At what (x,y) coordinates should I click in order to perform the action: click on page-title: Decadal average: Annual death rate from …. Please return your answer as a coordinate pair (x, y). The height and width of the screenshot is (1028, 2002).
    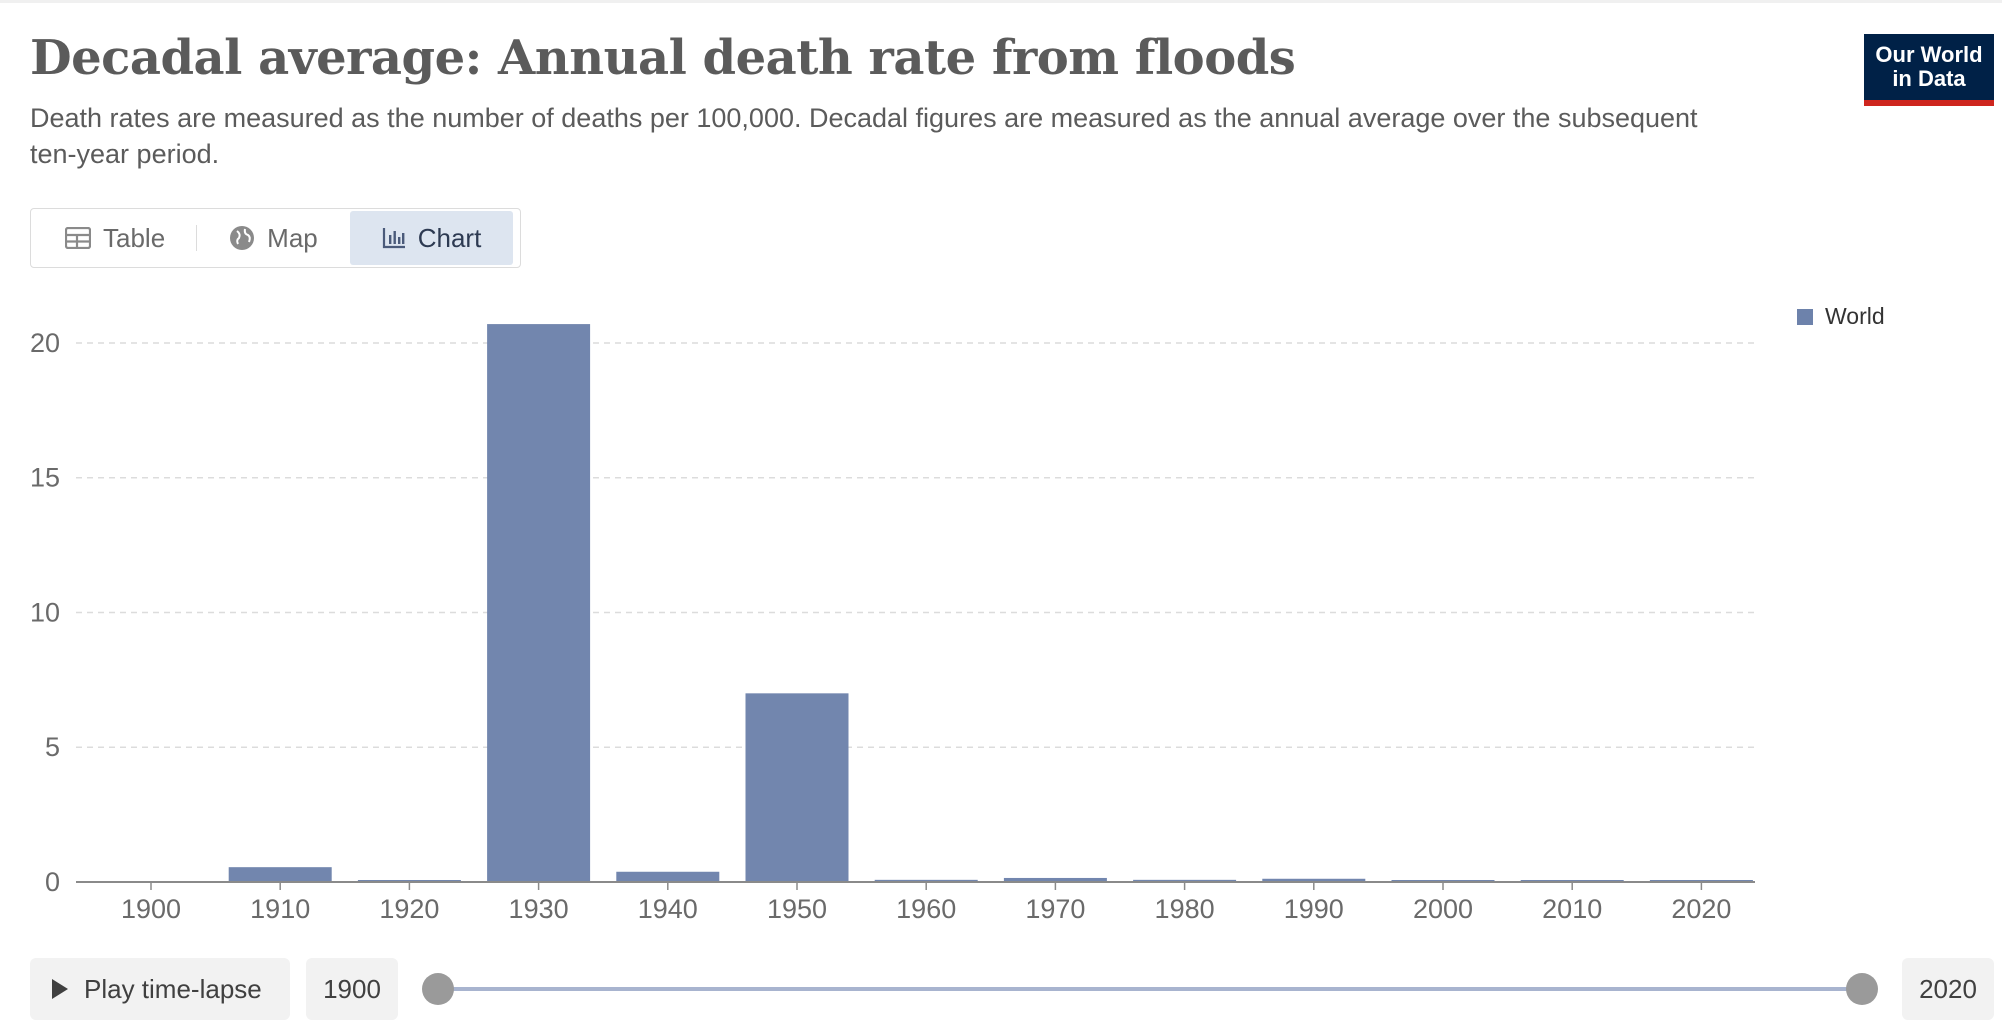
    Looking at the image, I should click on (663, 58).